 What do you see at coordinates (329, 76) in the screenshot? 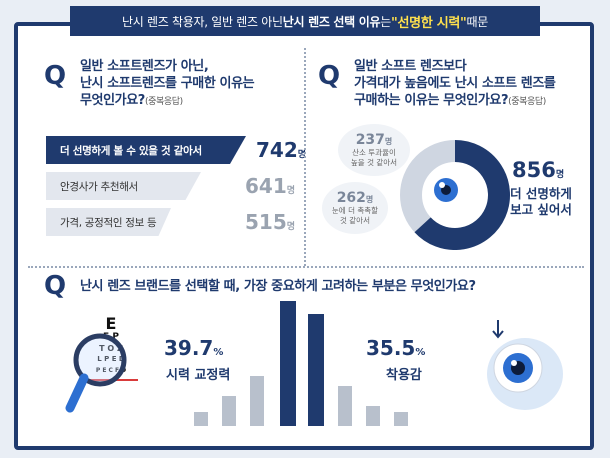
I see `q2-badge: Q` at bounding box center [329, 76].